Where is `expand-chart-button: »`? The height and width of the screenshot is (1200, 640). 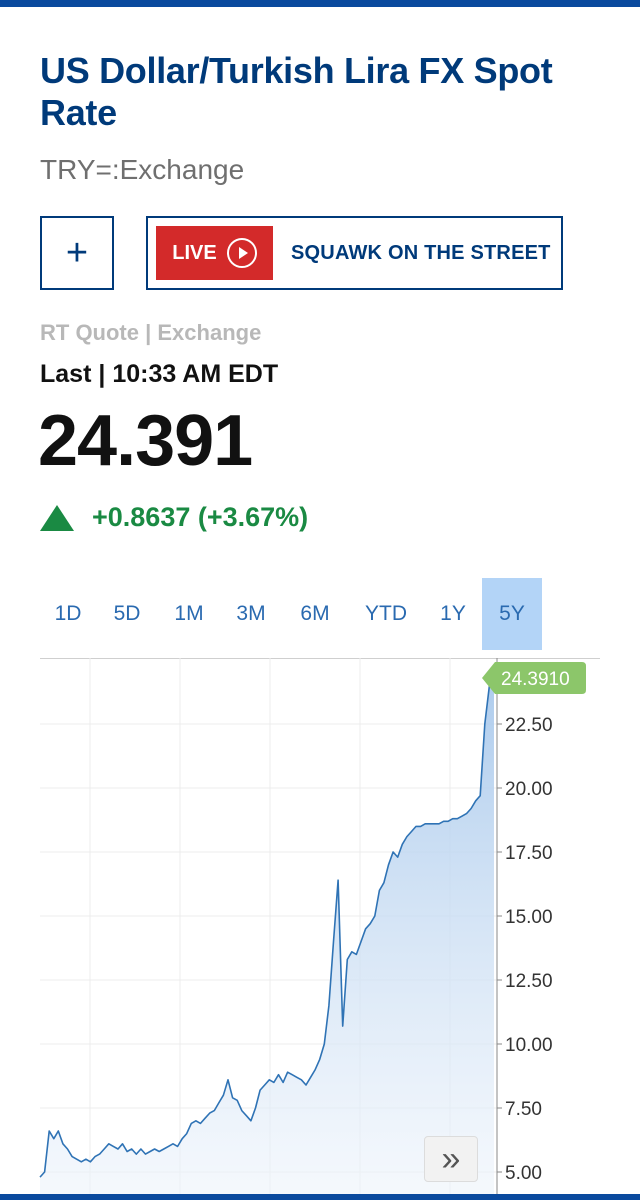 expand-chart-button: » is located at coordinates (451, 1159).